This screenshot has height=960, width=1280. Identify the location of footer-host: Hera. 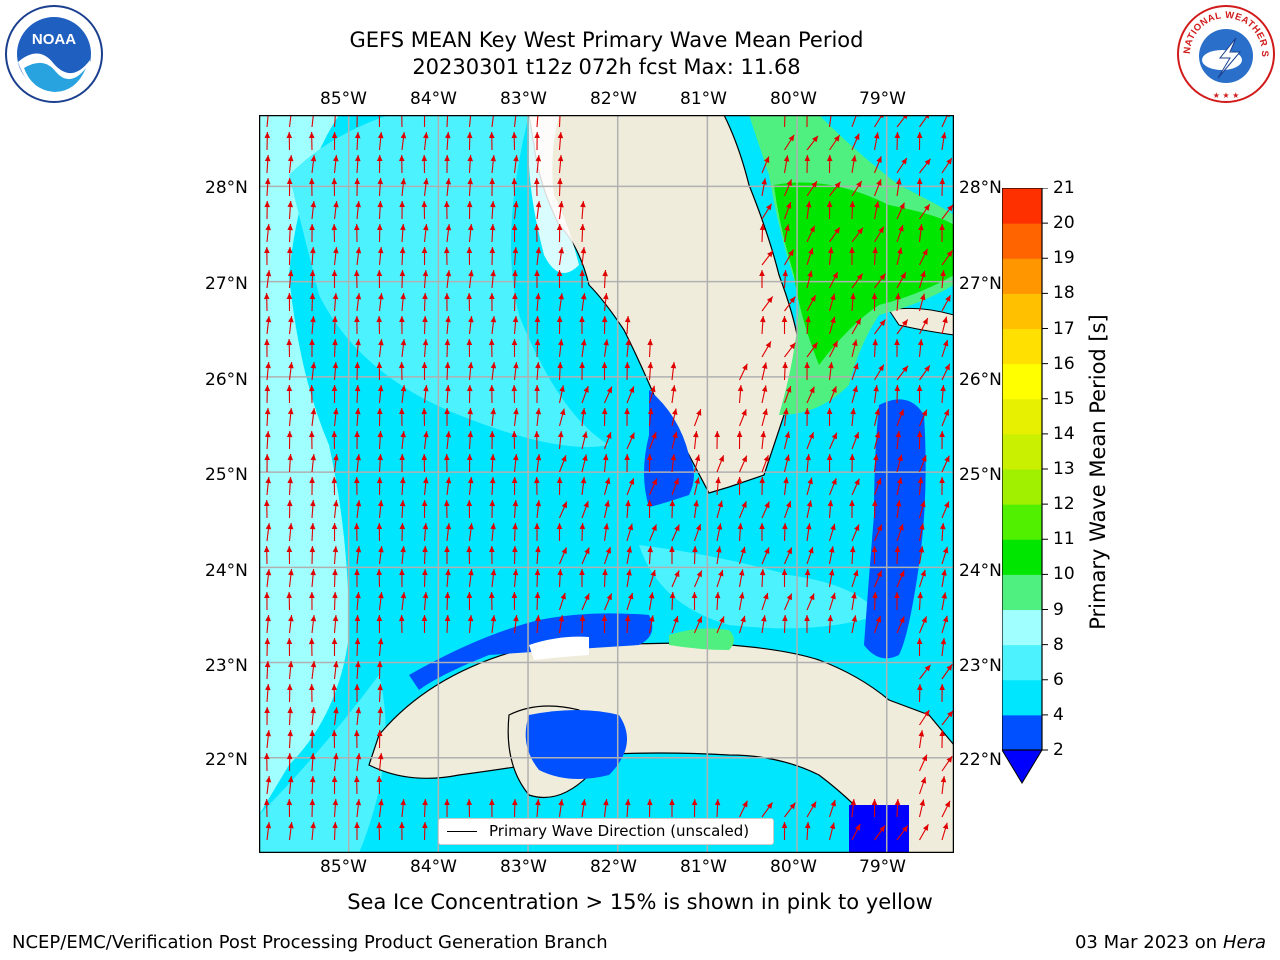
(1244, 942).